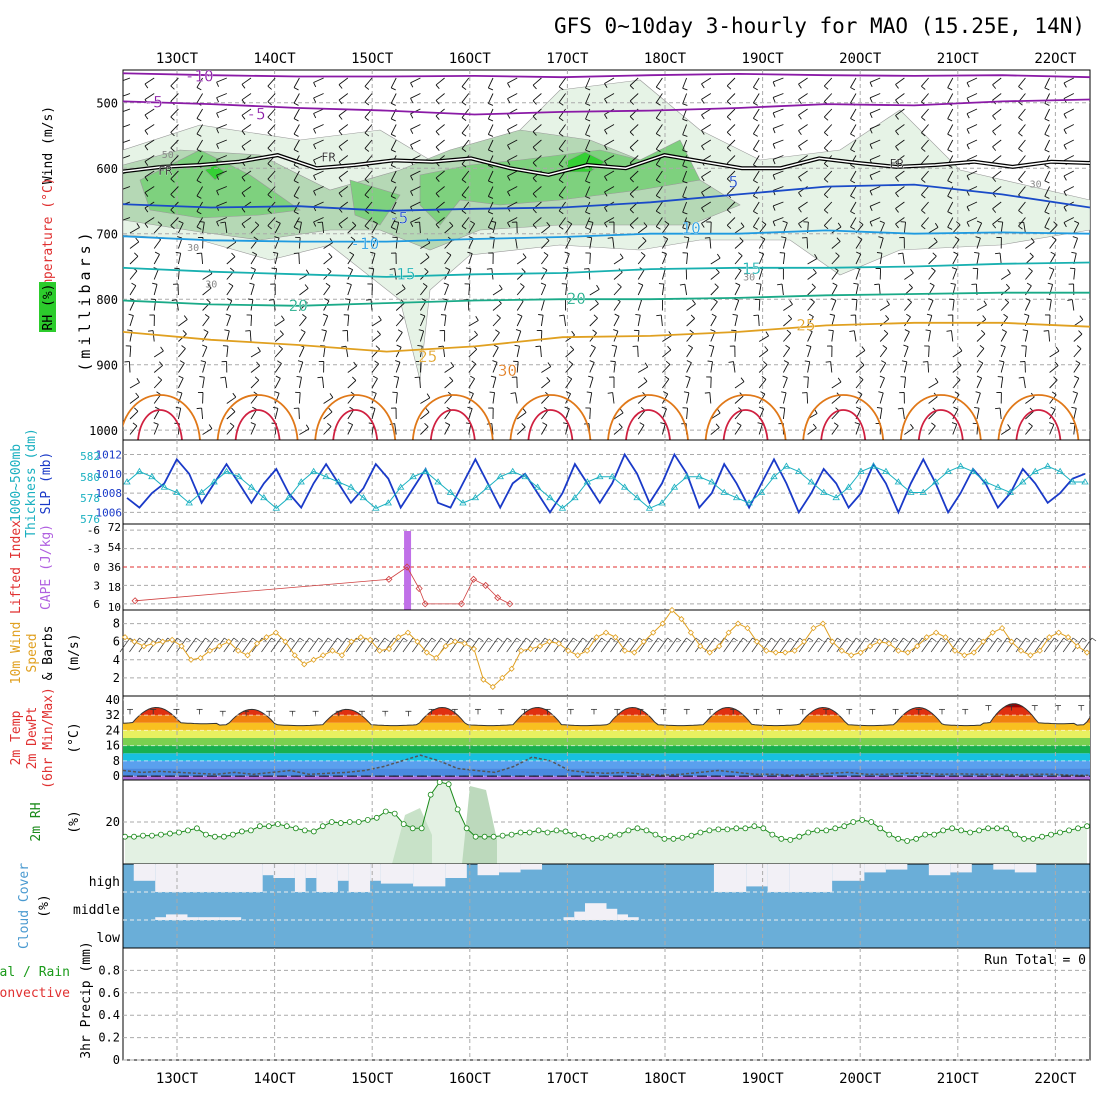  I want to click on temp-tick-label: 8, so click(116, 761).